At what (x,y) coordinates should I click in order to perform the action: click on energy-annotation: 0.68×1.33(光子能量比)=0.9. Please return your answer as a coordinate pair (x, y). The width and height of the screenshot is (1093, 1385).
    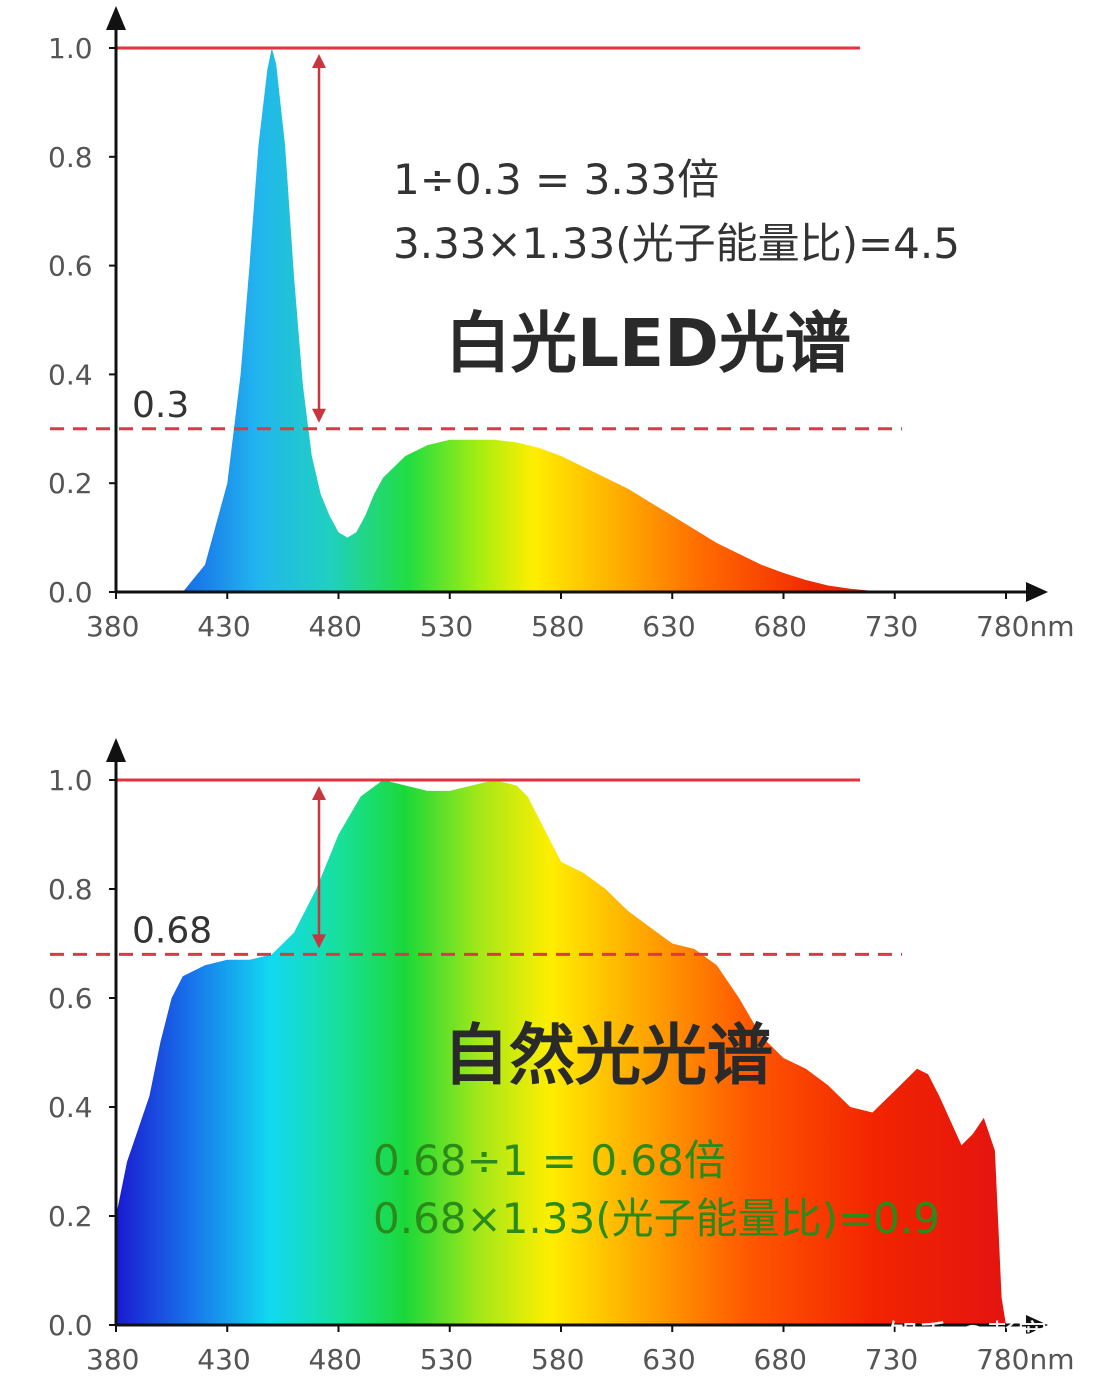
    Looking at the image, I should click on (656, 1218).